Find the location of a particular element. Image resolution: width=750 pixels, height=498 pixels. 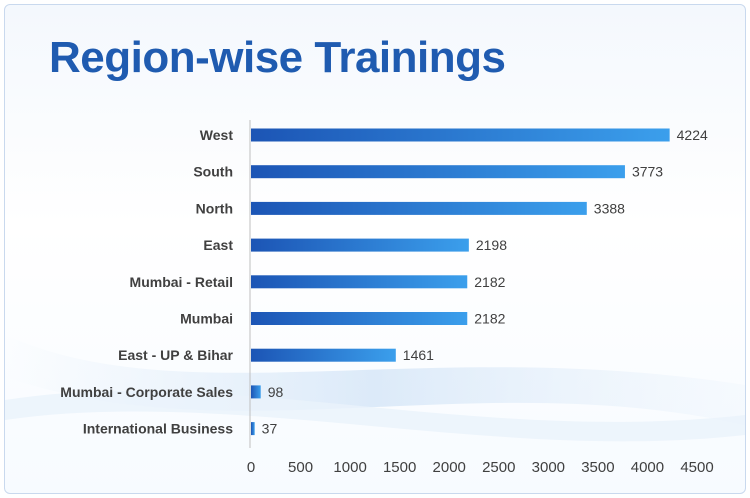

x-tick-label: 500 is located at coordinates (300, 467).